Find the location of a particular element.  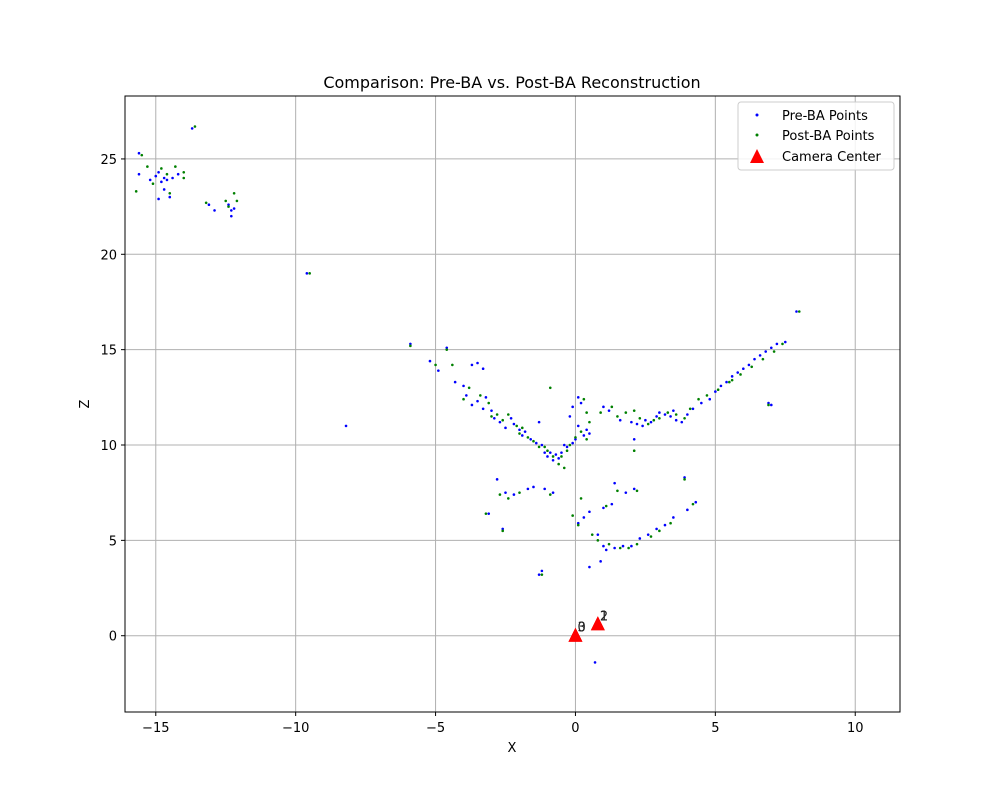

x-tick-label: 10 is located at coordinates (855, 728).